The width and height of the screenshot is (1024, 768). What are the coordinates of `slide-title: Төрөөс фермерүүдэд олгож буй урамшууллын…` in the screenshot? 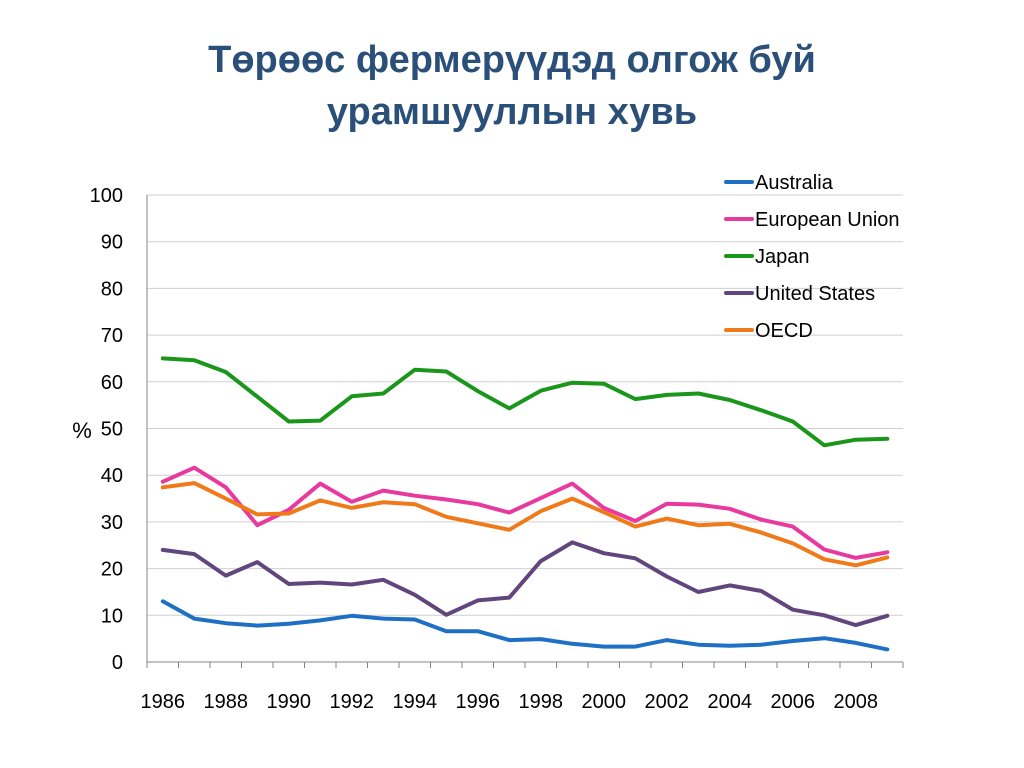 It's located at (512, 86).